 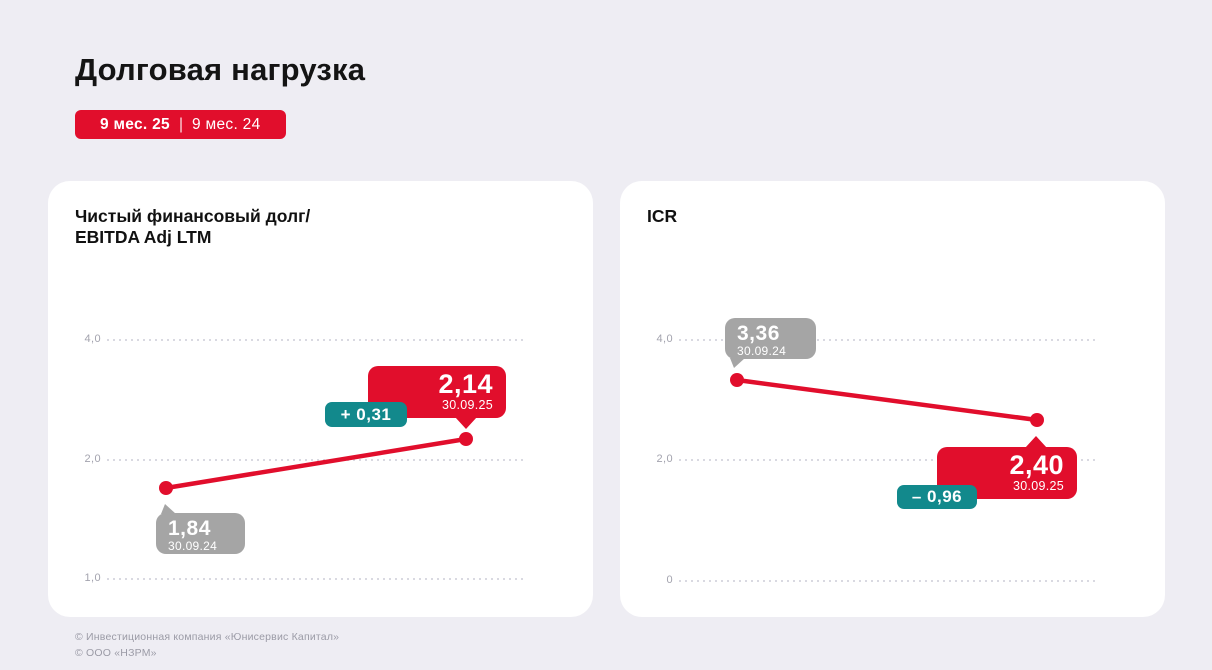 I want to click on card-title-line2: EBITDA Adj LTM, so click(x=143, y=237).